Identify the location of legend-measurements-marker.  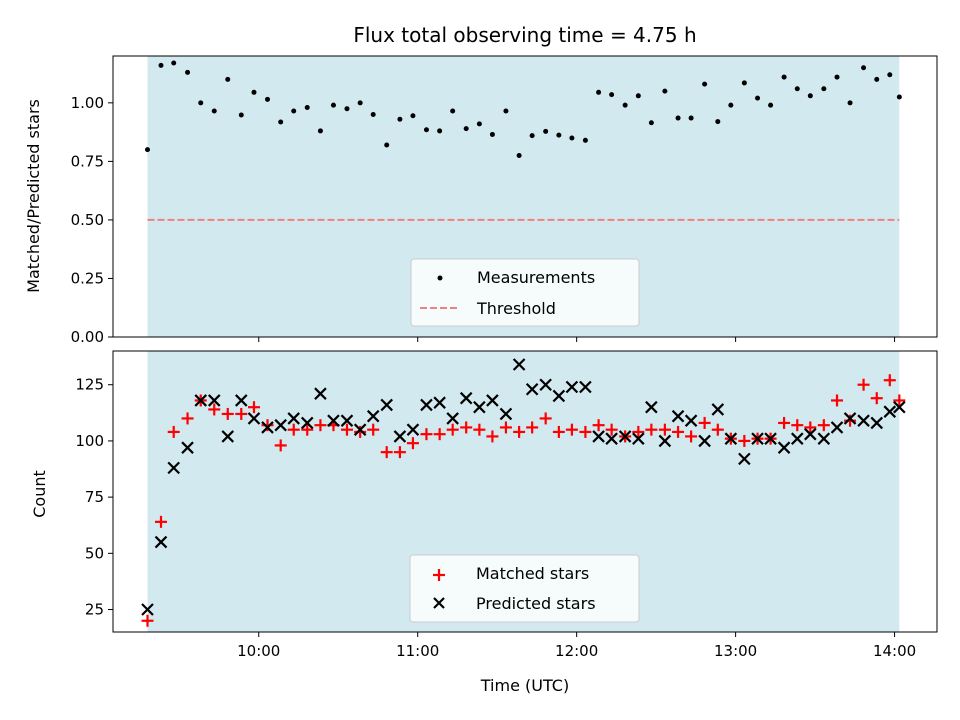
(440, 278).